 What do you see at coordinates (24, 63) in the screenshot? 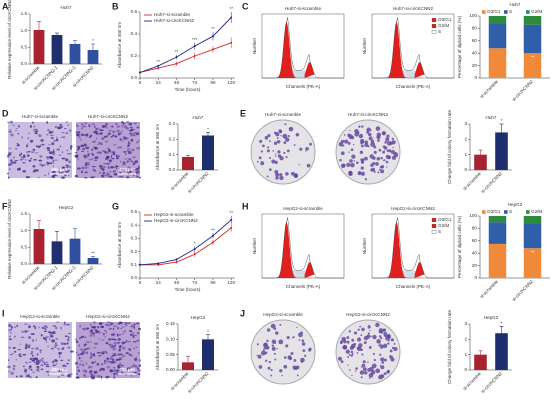
I see `y-tick-label: 0.0` at bounding box center [24, 63].